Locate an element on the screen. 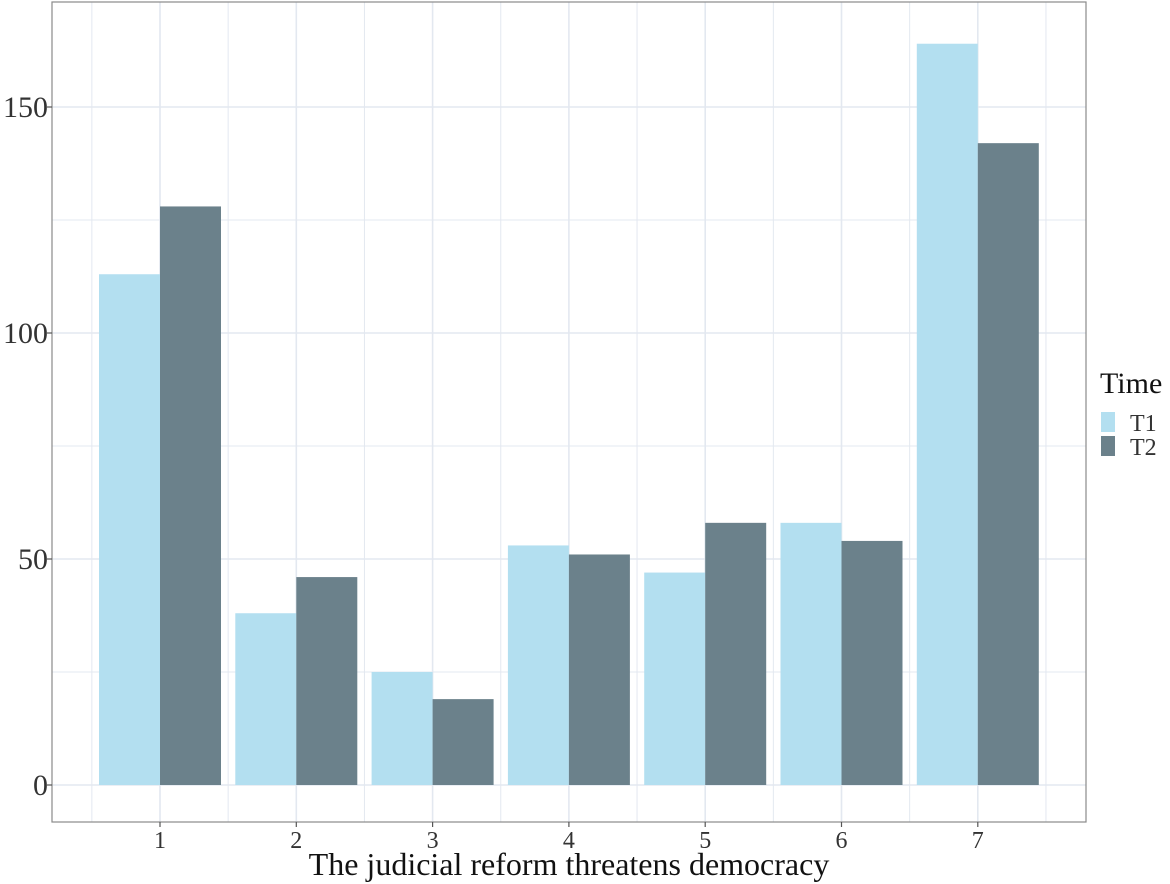  y-tick-label: 150 is located at coordinates (25, 107).